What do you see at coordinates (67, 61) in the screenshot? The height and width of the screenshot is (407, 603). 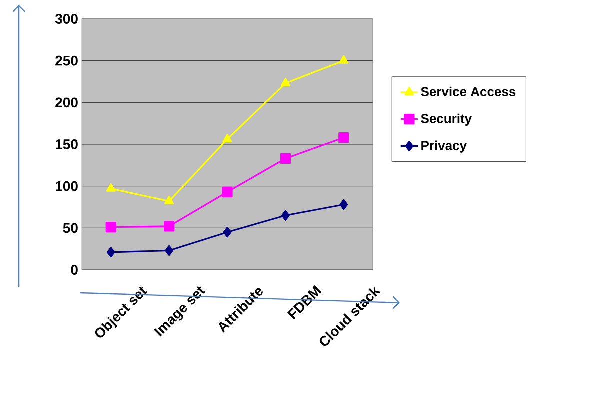 I see `y-tick-label: 250` at bounding box center [67, 61].